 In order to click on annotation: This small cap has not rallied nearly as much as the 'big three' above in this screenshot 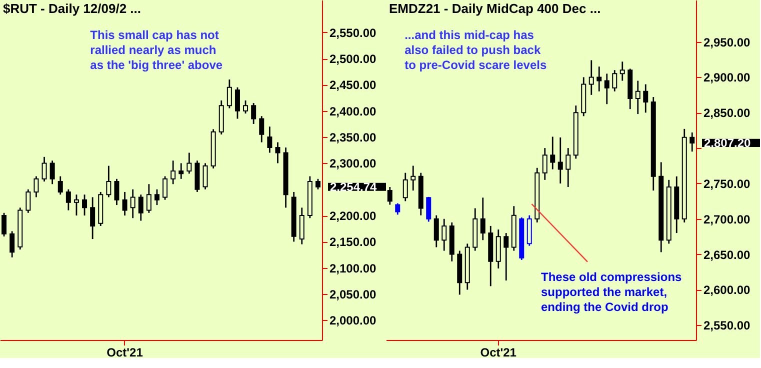, I will do `click(156, 50)`.